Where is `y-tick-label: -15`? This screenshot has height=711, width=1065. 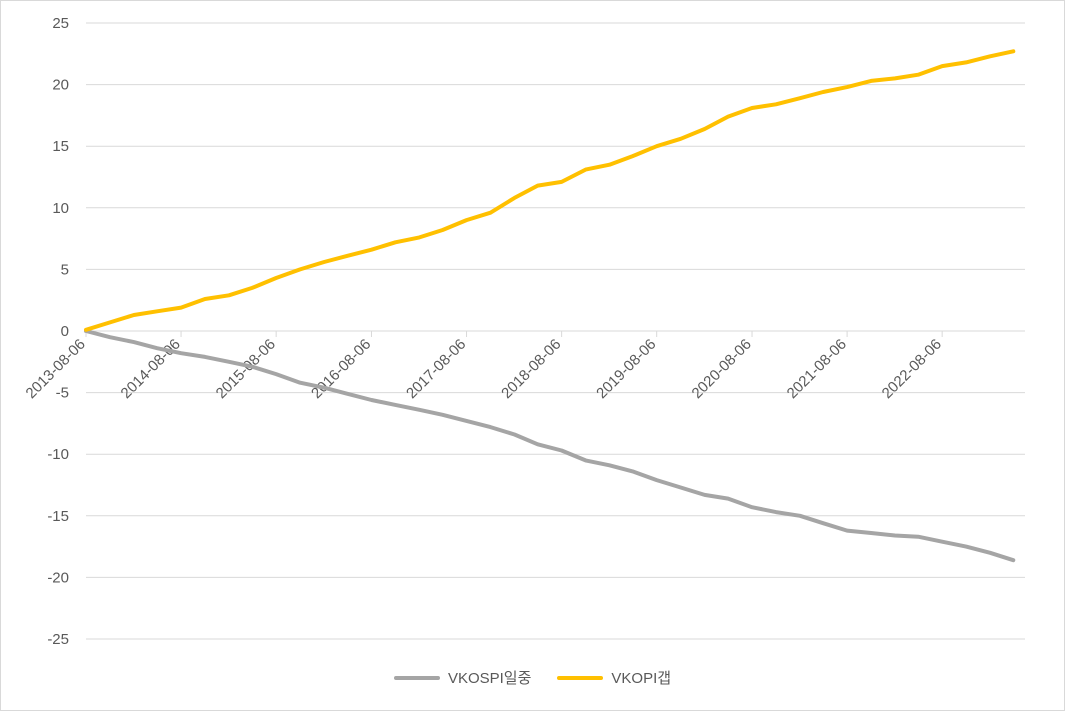 y-tick-label: -15 is located at coordinates (58, 516).